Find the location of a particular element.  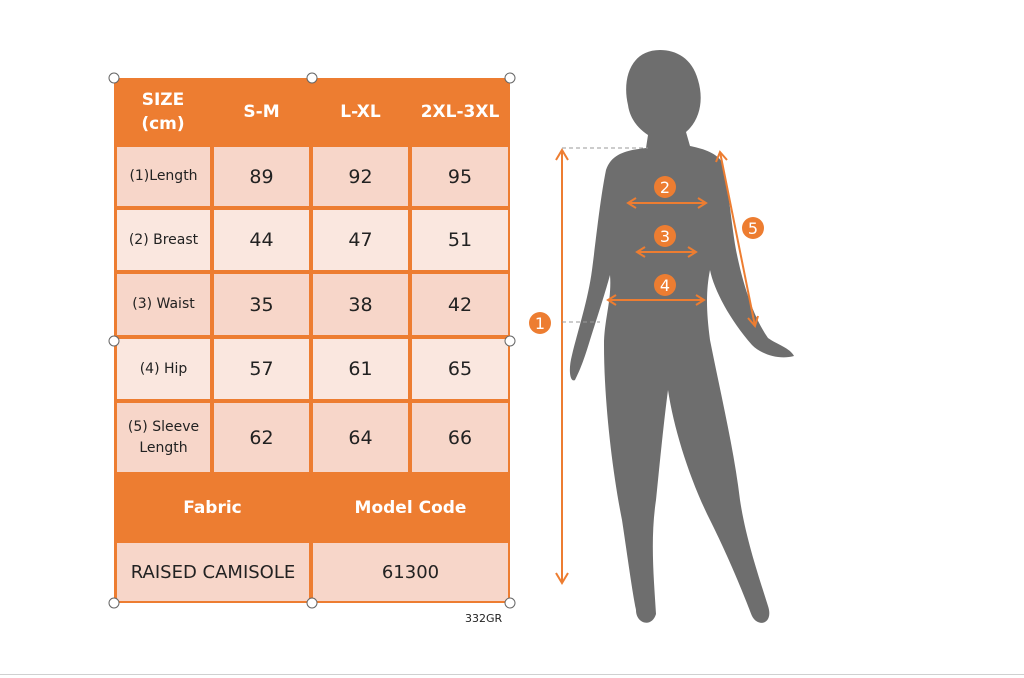

measurement-marker-number: 3 is located at coordinates (665, 236).